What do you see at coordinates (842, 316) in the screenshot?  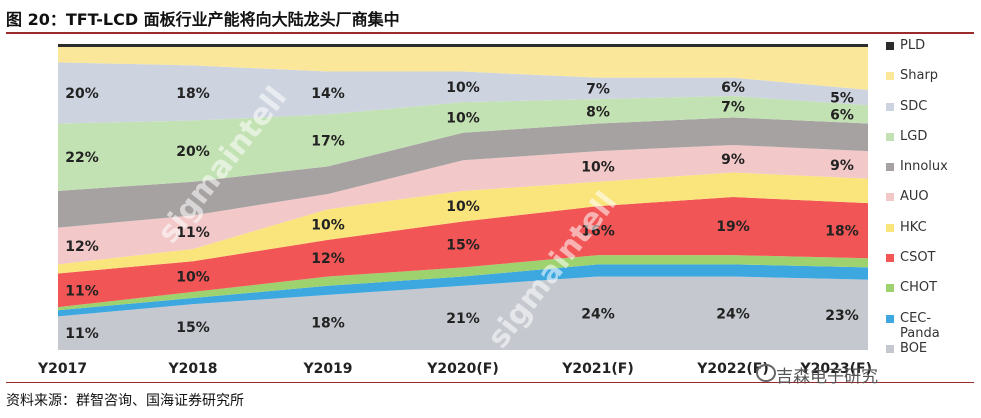 I see `data-label-boe: 23%` at bounding box center [842, 316].